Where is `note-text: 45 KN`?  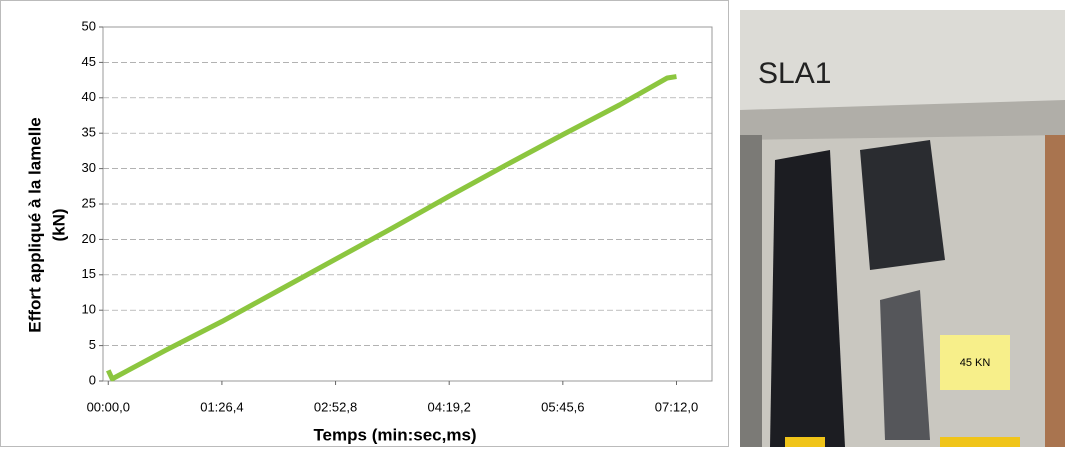
note-text: 45 KN is located at coordinates (975, 363).